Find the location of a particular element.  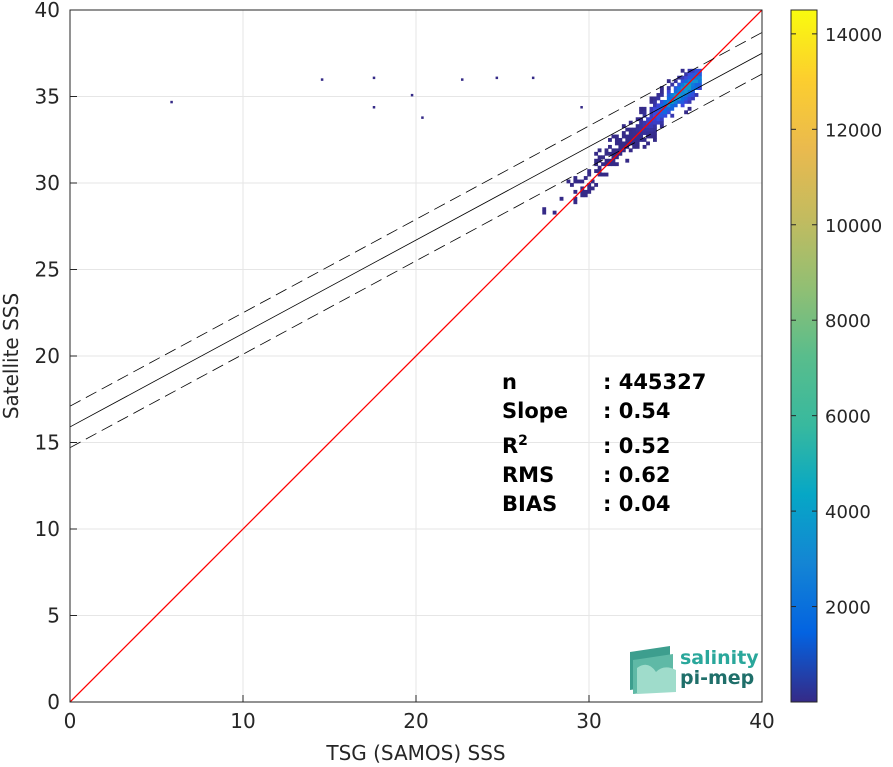

x-axis-title: TSG (SAMOS) SSS is located at coordinates (415, 753).